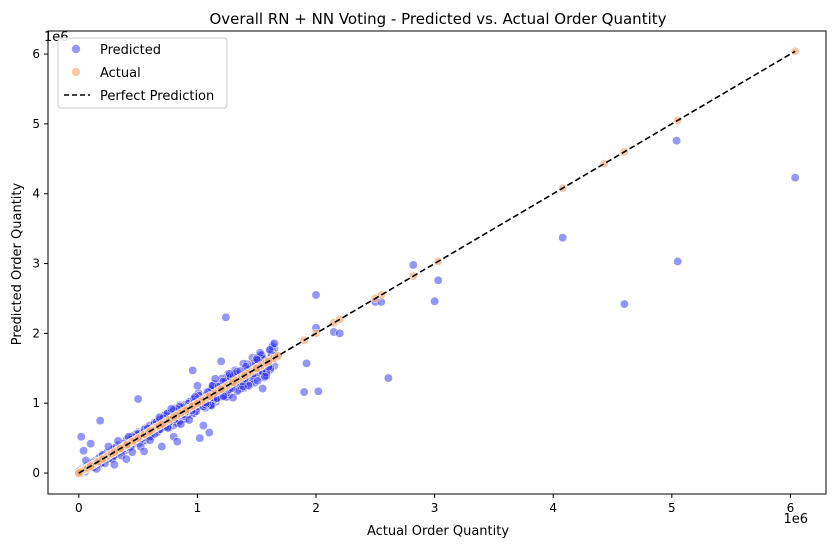 The height and width of the screenshot is (547, 833). I want to click on y-axis-label: Predicted Order Quantity, so click(17, 263).